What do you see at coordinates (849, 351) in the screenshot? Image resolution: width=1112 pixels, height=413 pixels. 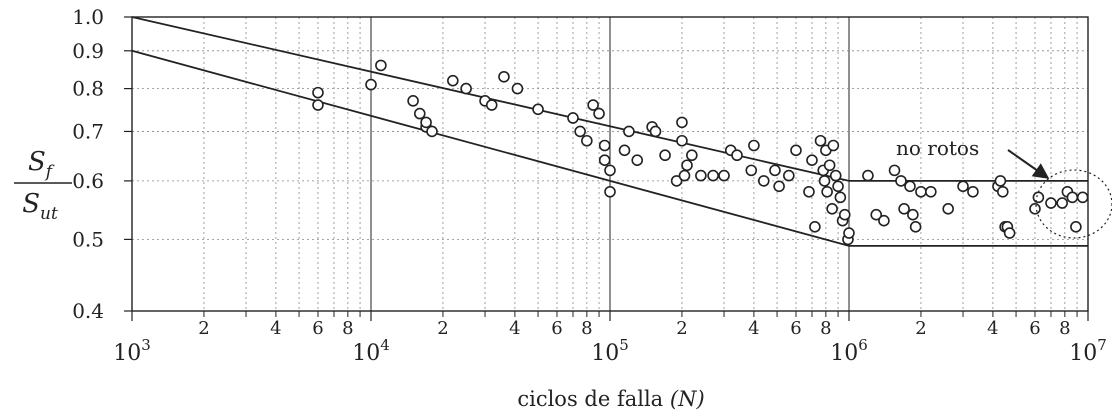 I see `x-decade-label: 106` at bounding box center [849, 351].